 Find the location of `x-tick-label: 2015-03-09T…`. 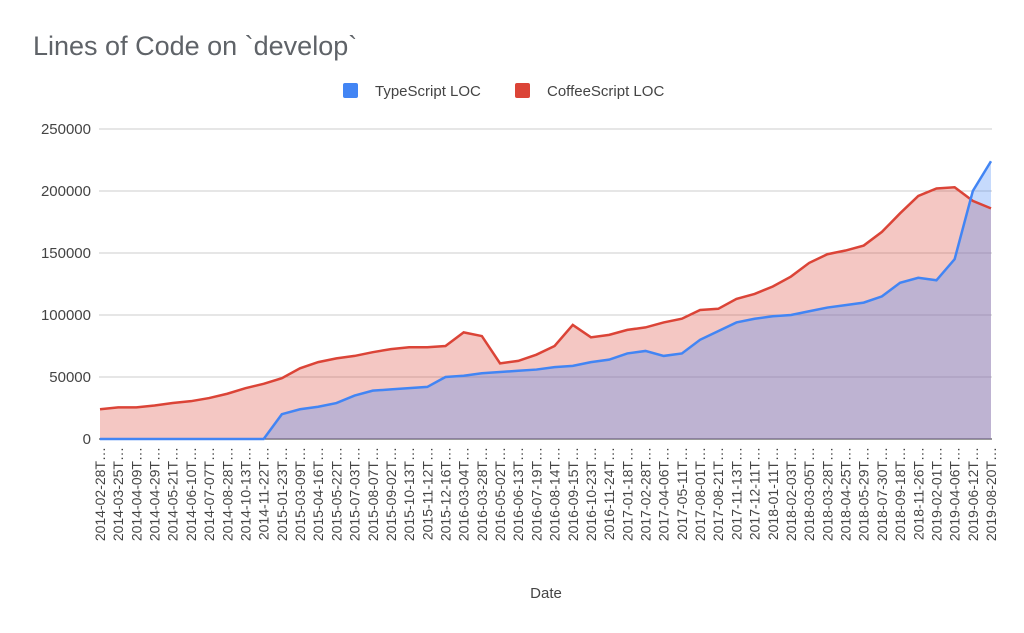

x-tick-label: 2015-03-09T… is located at coordinates (300, 494).